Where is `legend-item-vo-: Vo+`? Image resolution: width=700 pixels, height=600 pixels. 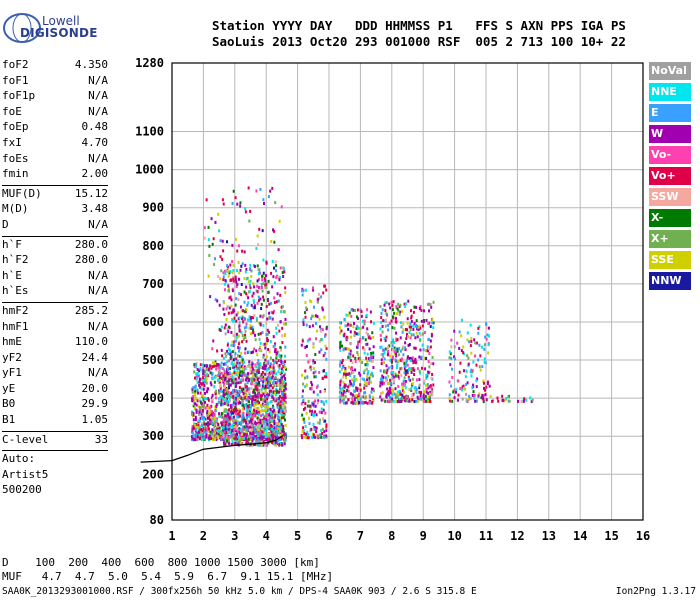 legend-item-vo-: Vo+ is located at coordinates (670, 176).